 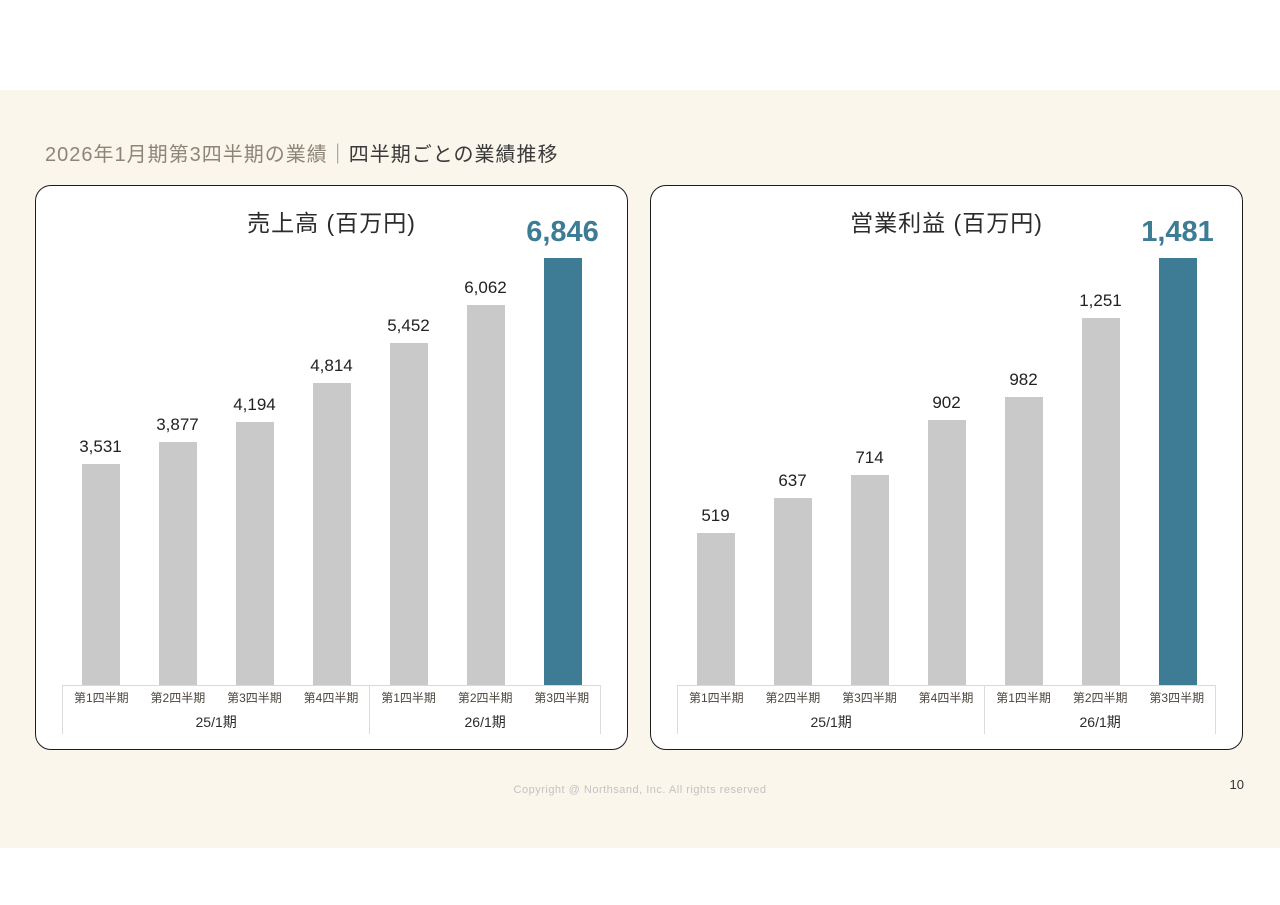 What do you see at coordinates (100, 446) in the screenshot?
I see `bar-value-label: 3,531` at bounding box center [100, 446].